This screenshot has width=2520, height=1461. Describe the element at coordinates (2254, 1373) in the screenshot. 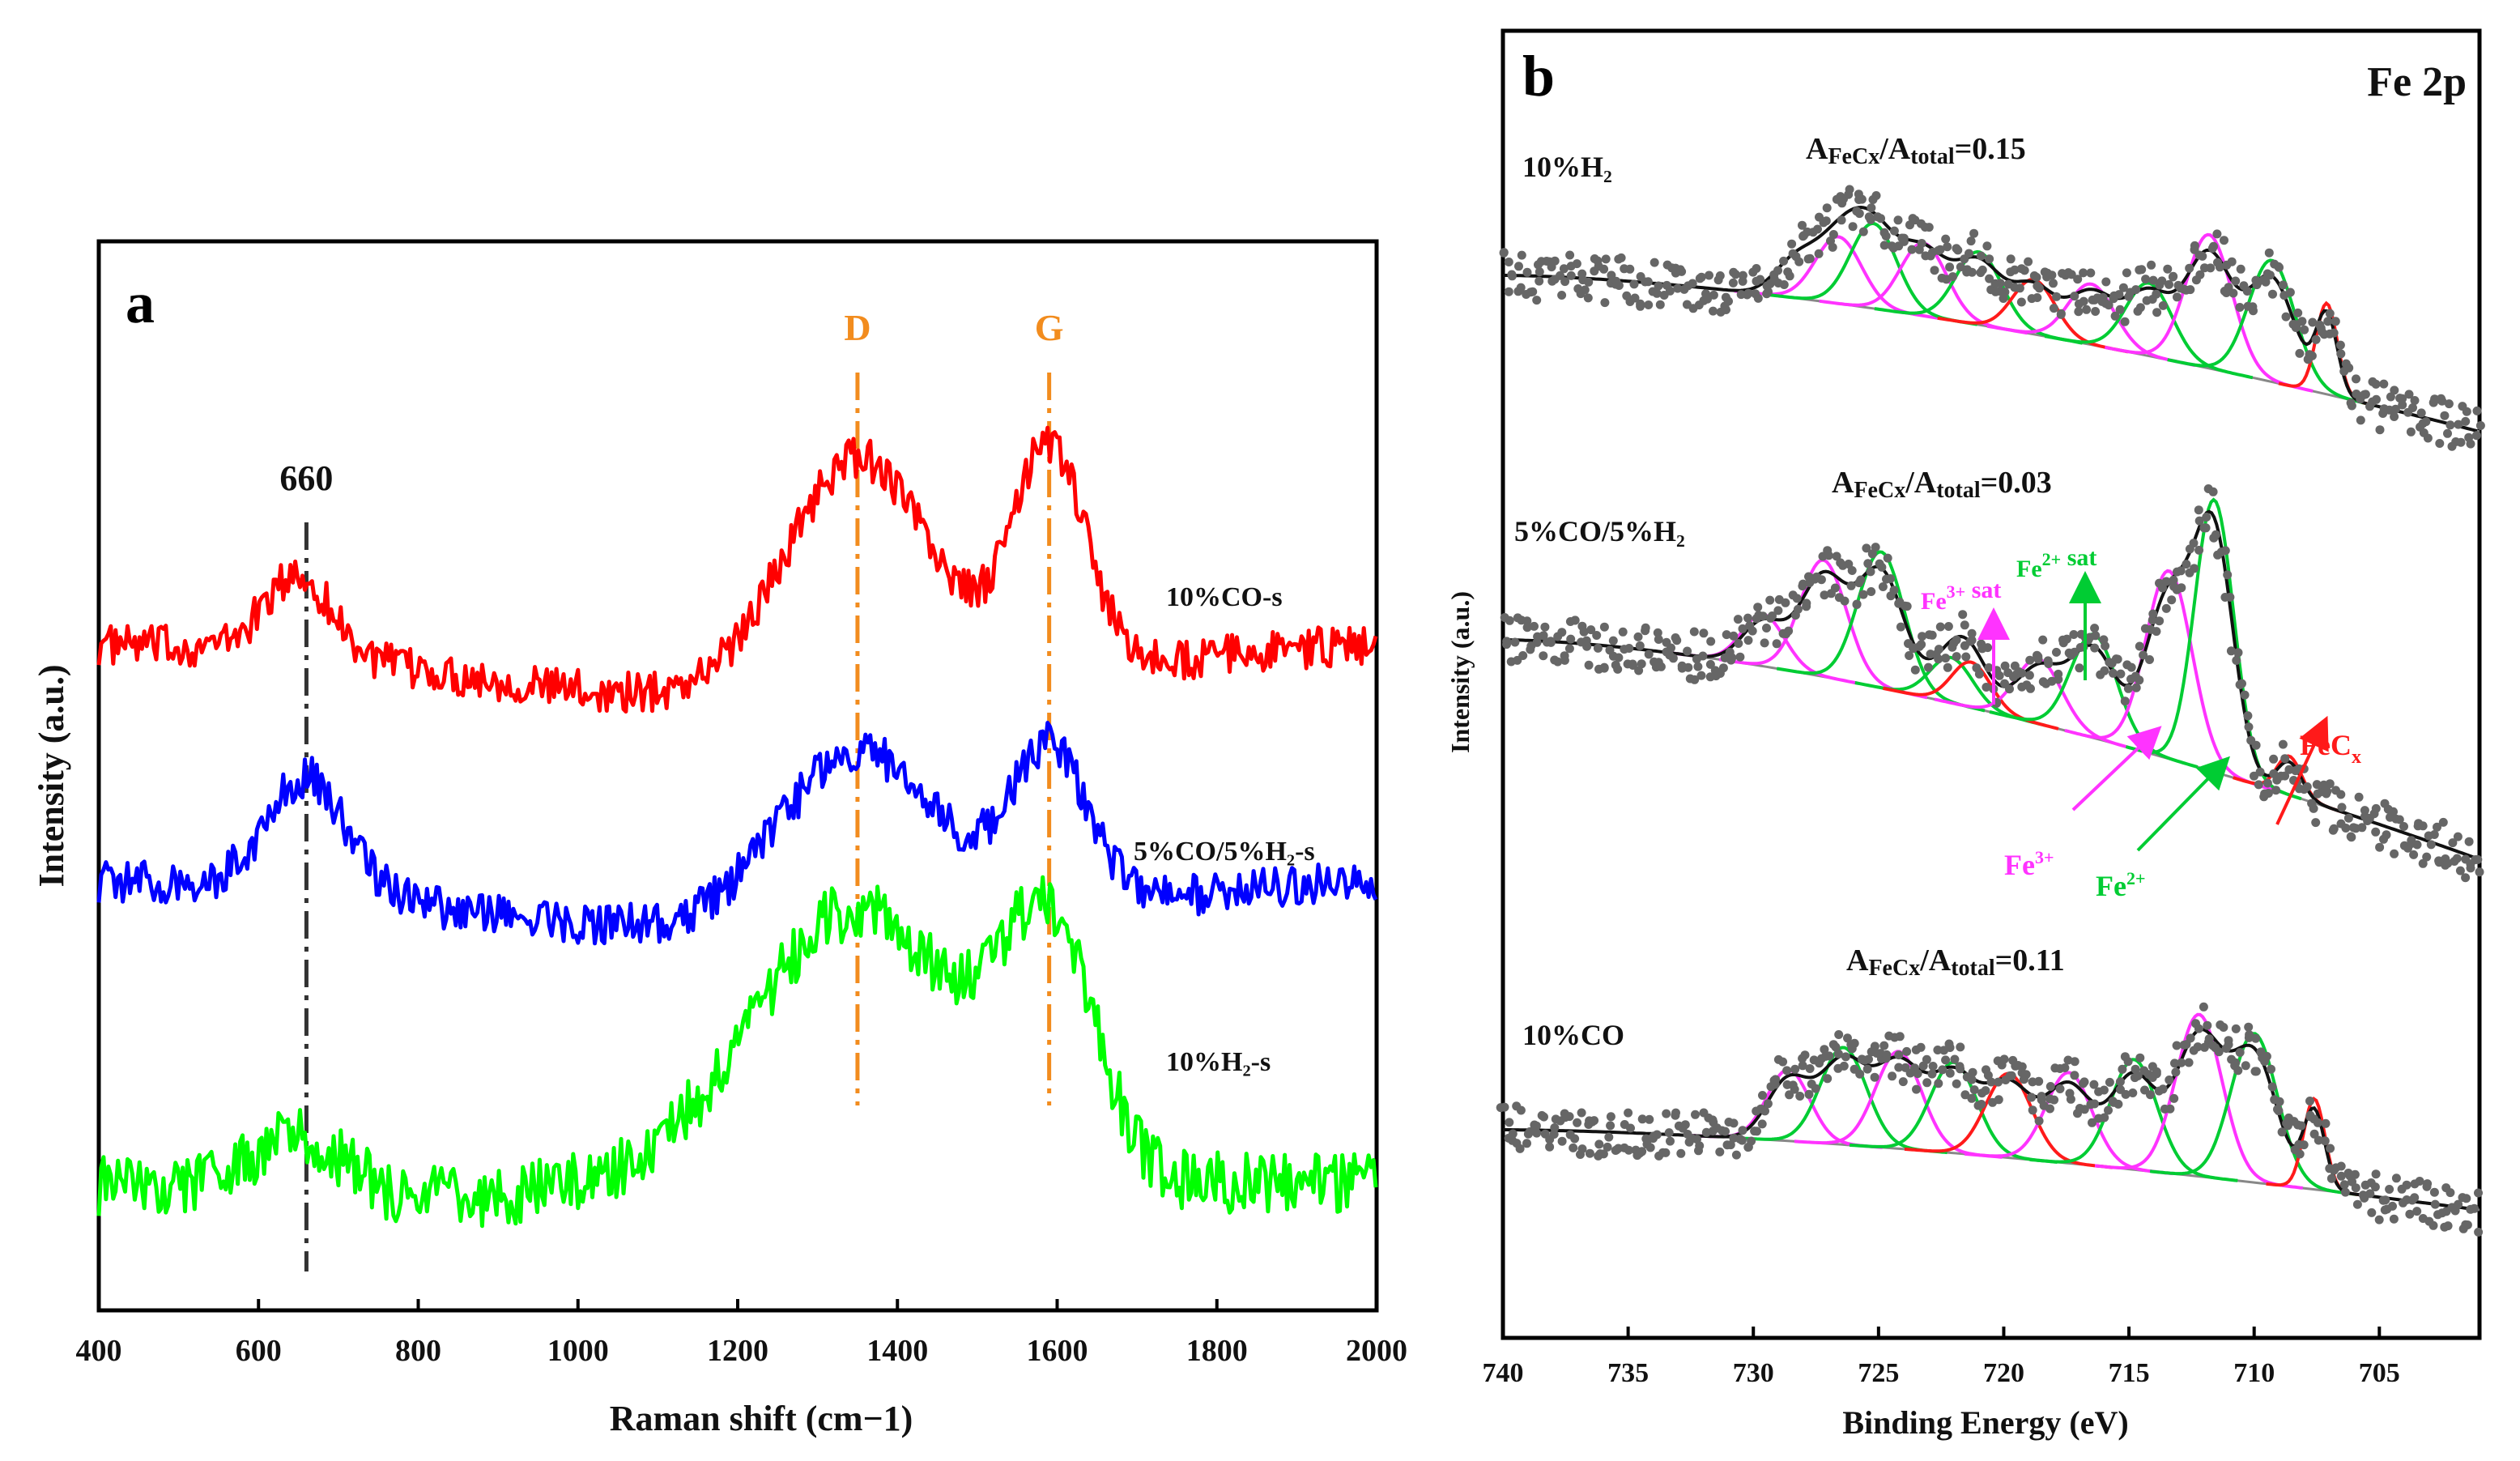

I see `x-tick-label: 710` at that location.